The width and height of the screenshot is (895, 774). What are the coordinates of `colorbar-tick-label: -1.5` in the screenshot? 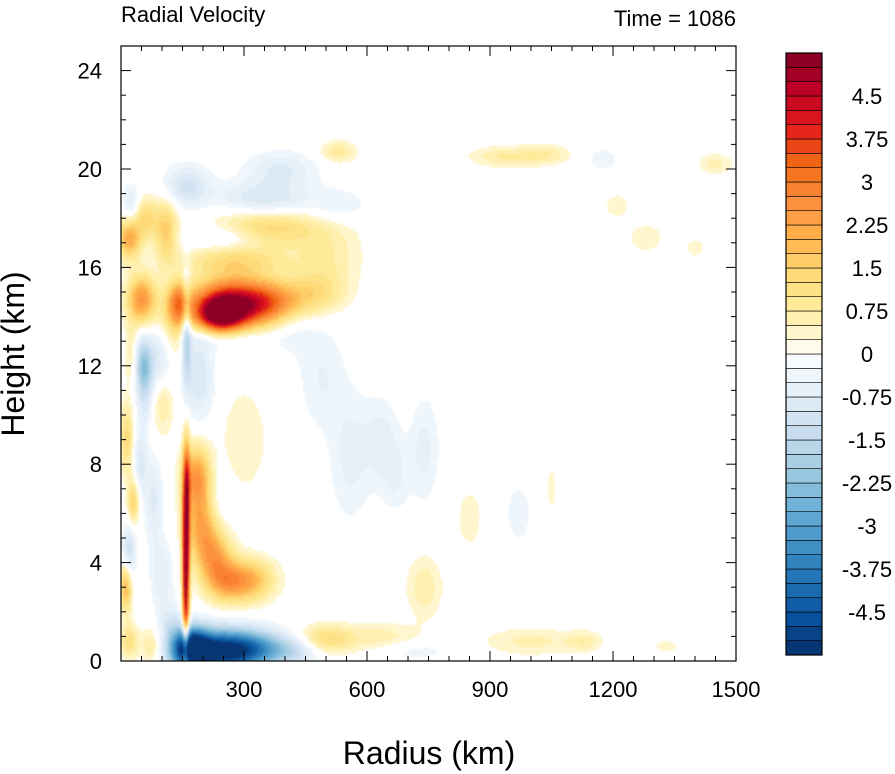 It's located at (867, 440).